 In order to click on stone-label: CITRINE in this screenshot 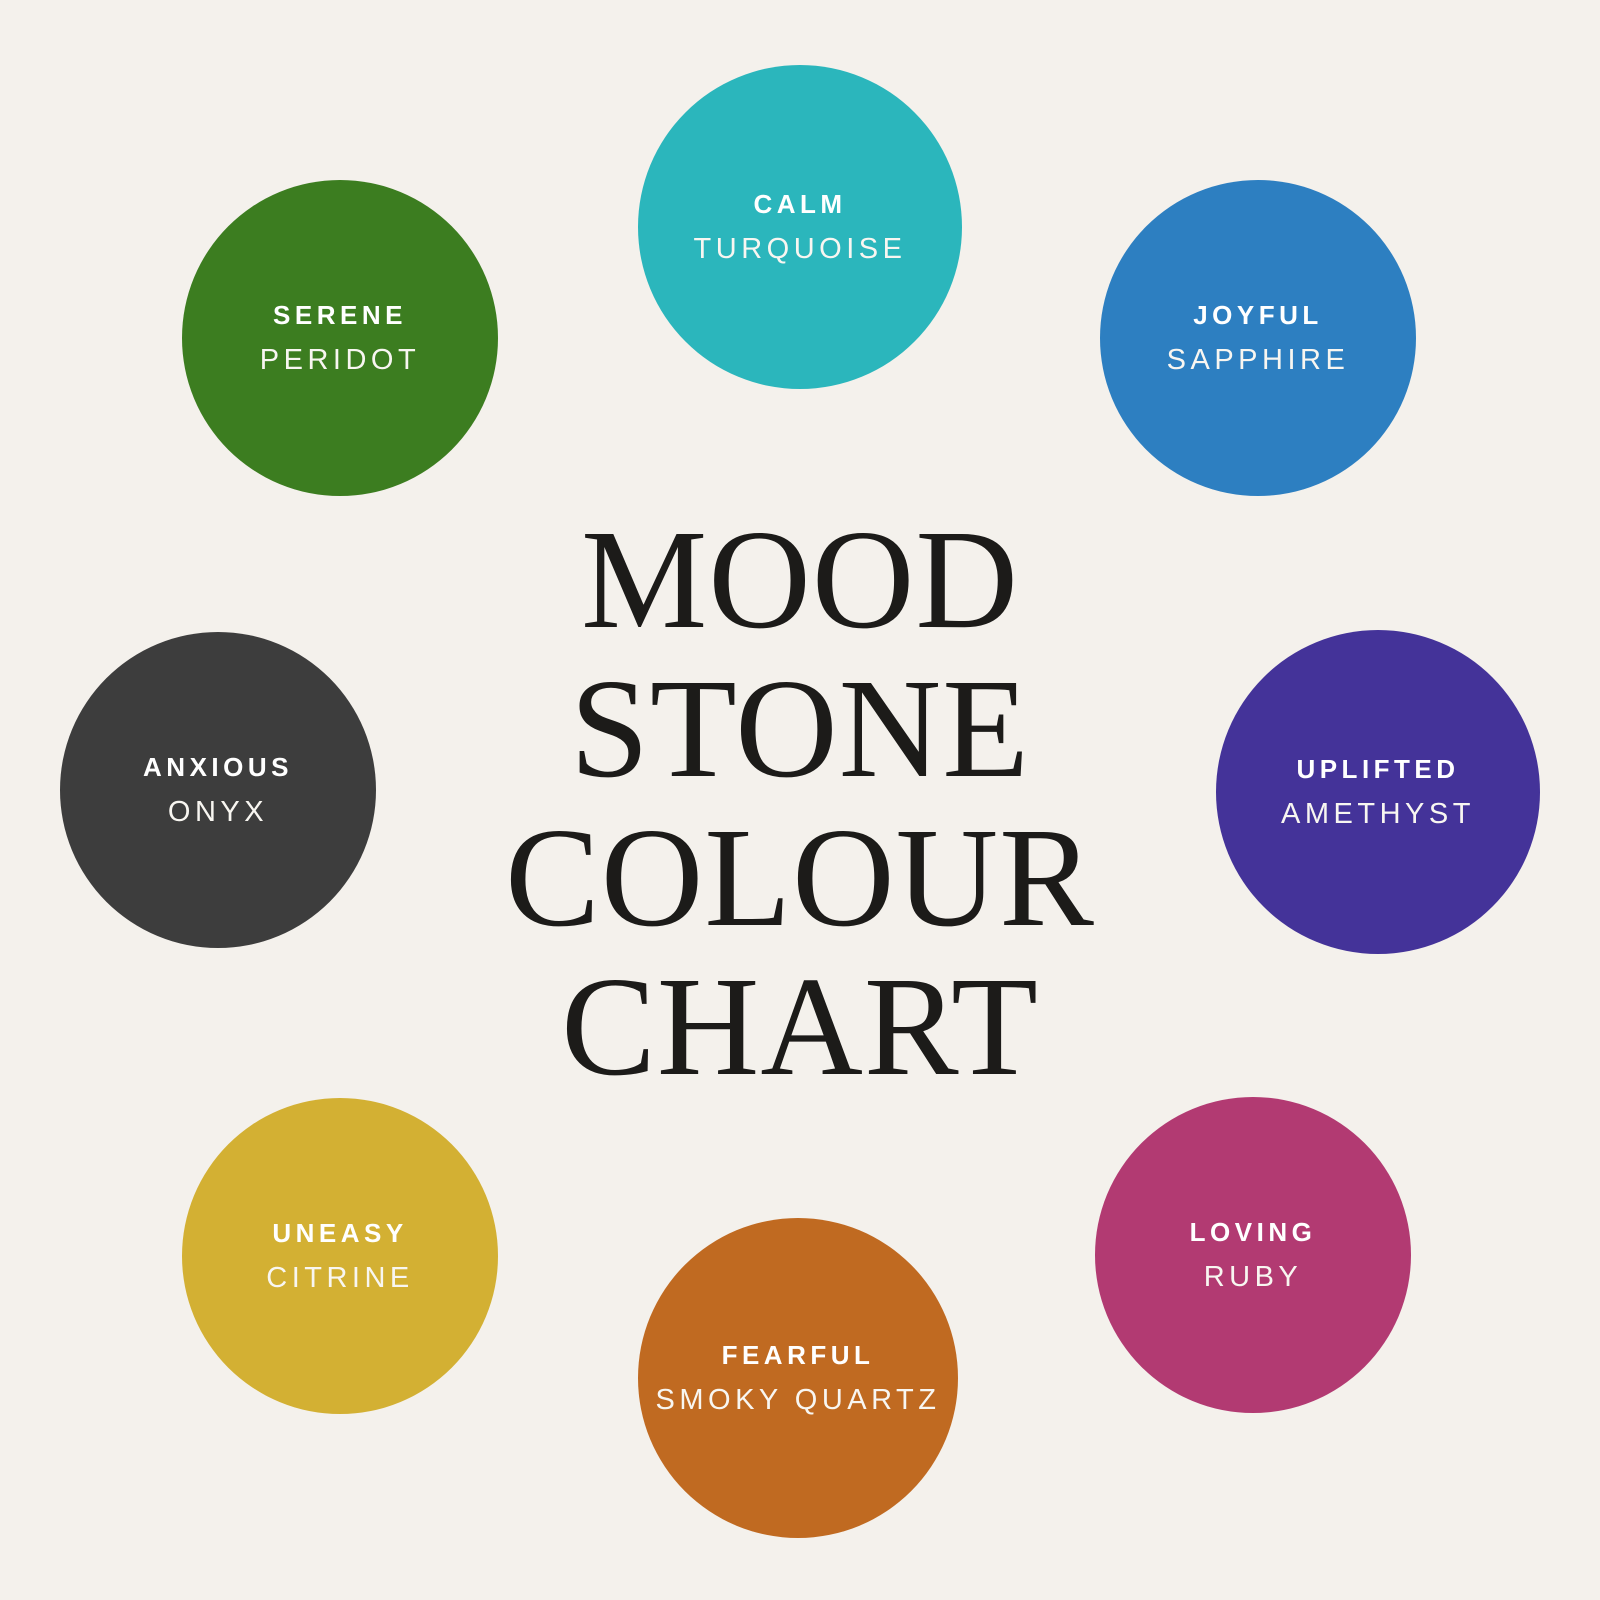, I will do `click(340, 1277)`.